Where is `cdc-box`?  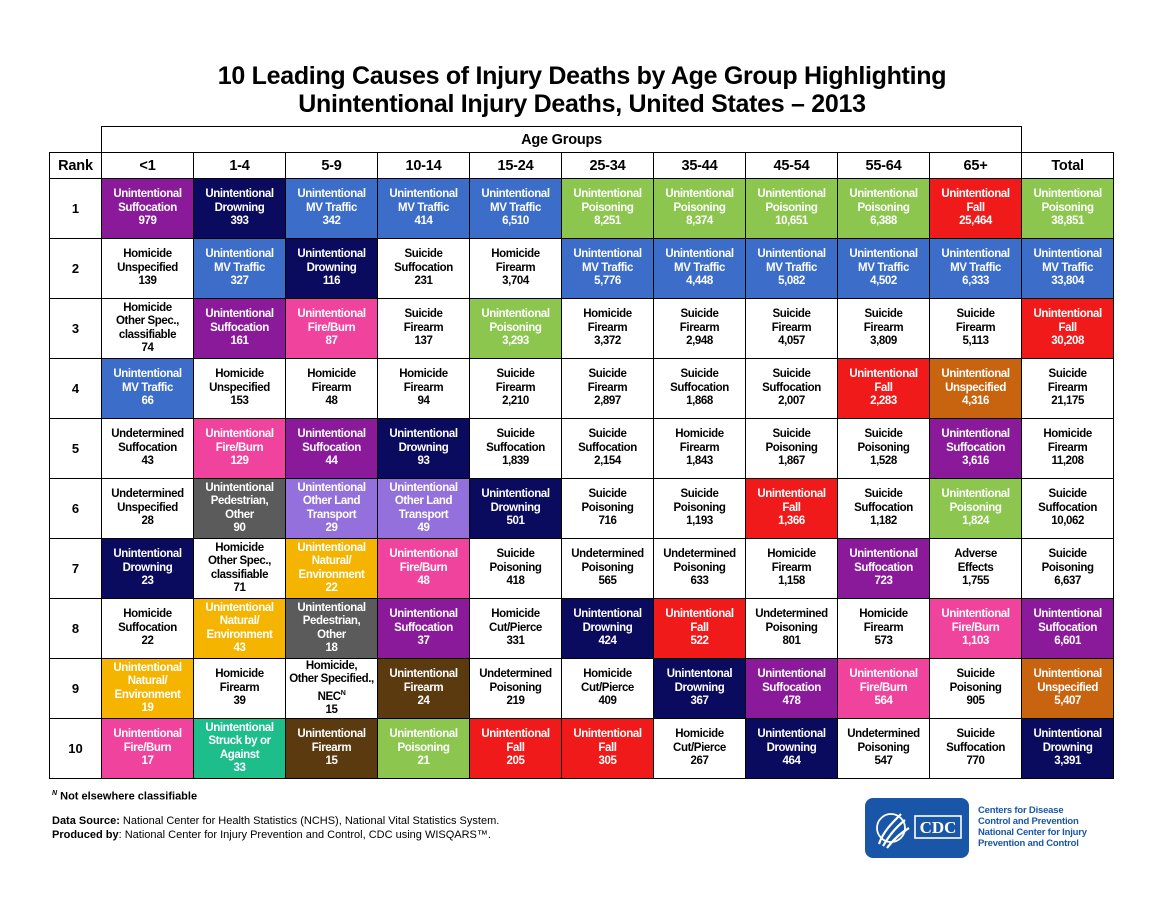 cdc-box is located at coordinates (938, 827).